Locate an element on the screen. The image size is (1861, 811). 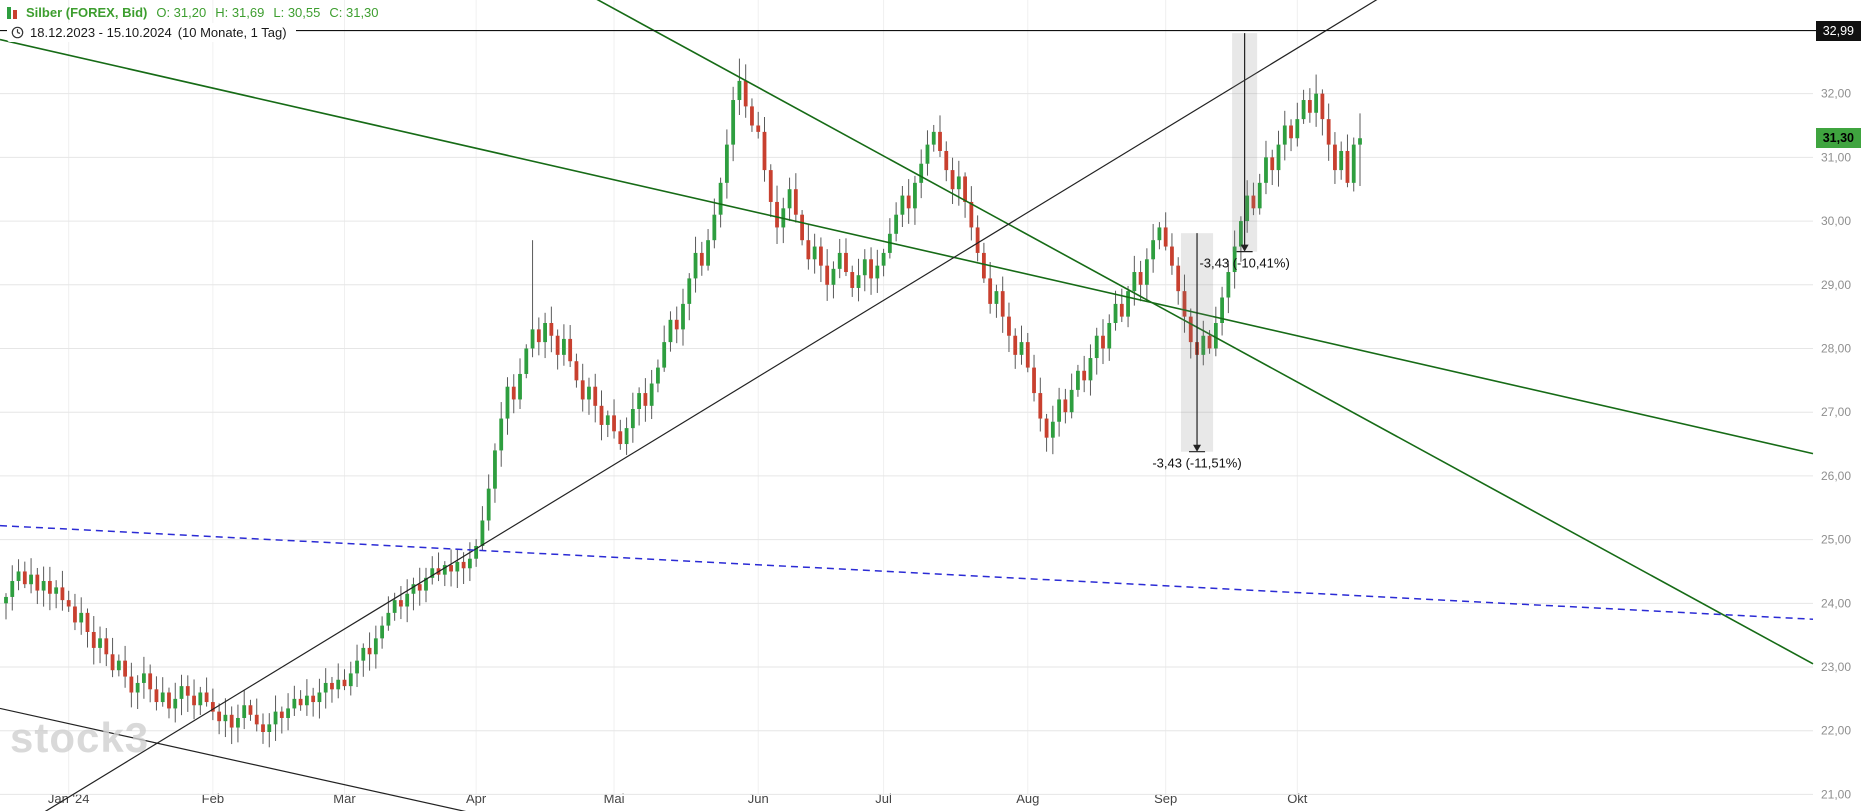
low-value: L: 30,55 is located at coordinates (297, 12).